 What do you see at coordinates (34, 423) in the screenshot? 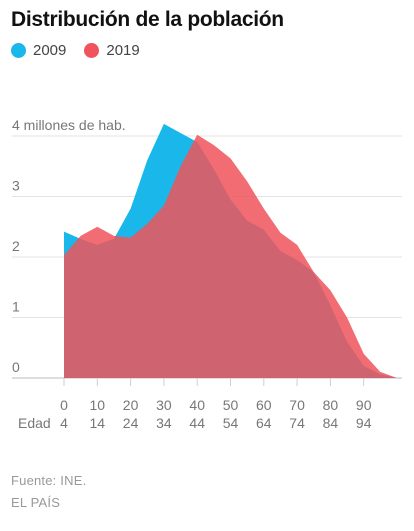
I see `x-axis-label: Edad` at bounding box center [34, 423].